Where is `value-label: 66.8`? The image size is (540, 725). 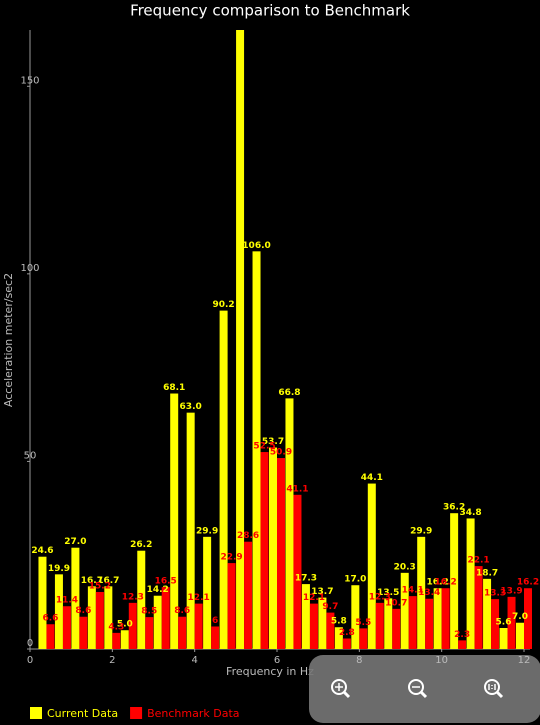
value-label: 66.8 is located at coordinates (289, 393).